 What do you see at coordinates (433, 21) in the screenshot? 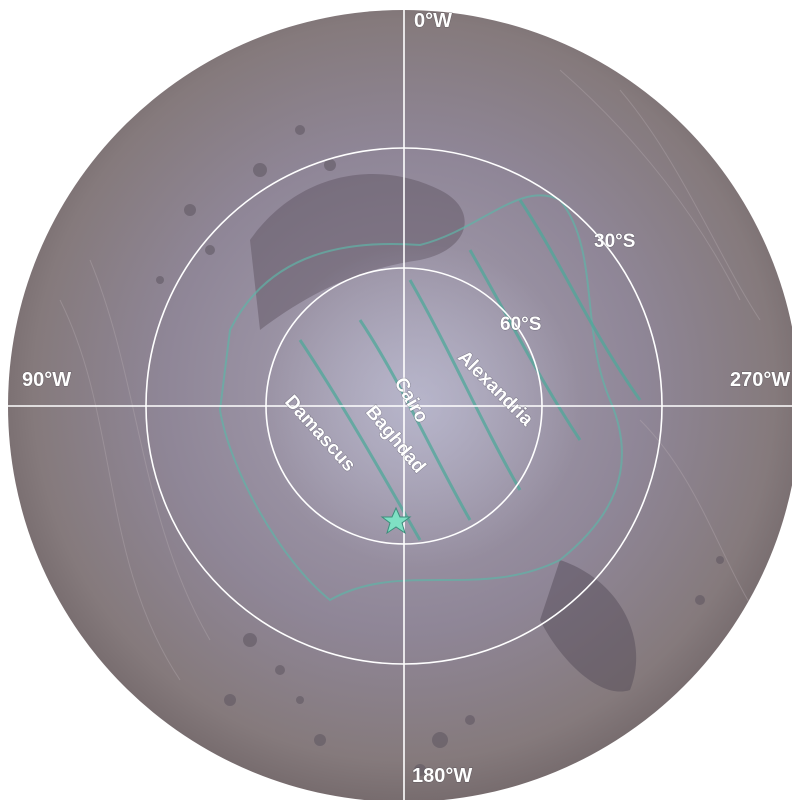
I see `longitude-label-top: 0°W` at bounding box center [433, 21].